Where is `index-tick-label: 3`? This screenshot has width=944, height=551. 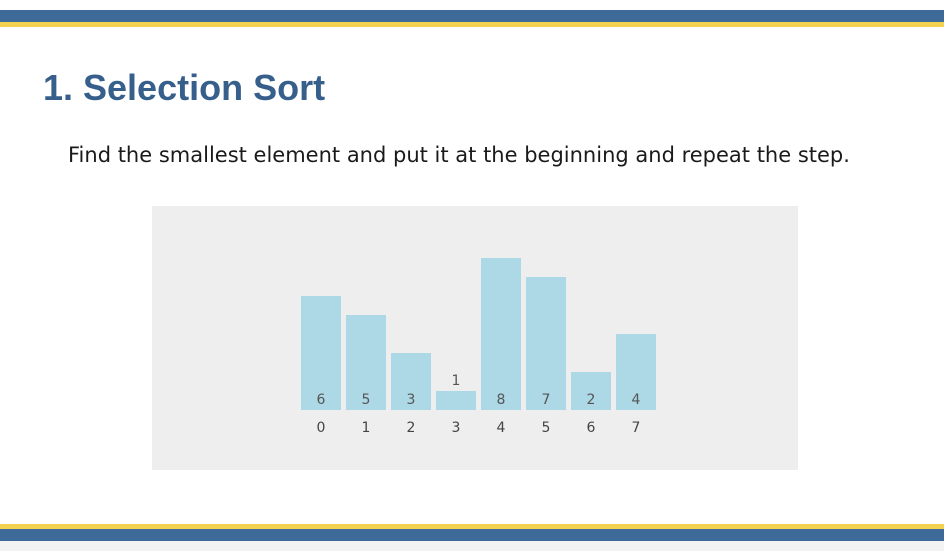 index-tick-label: 3 is located at coordinates (456, 428).